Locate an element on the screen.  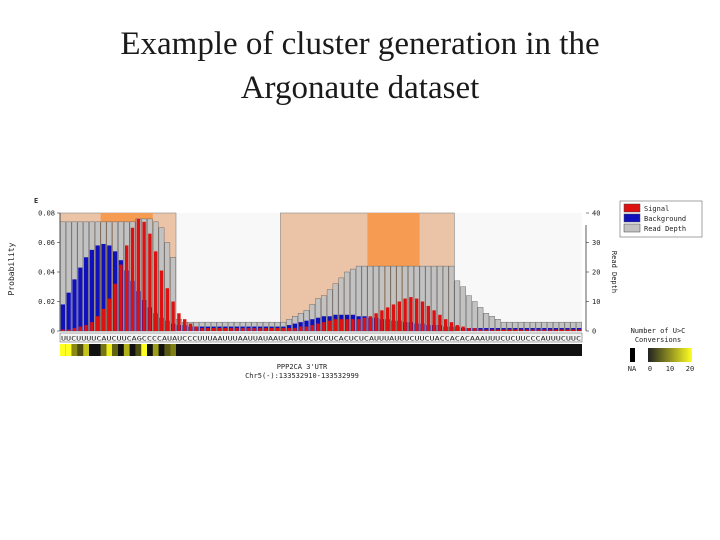
conversion-track-base is located at coordinates (321, 350).